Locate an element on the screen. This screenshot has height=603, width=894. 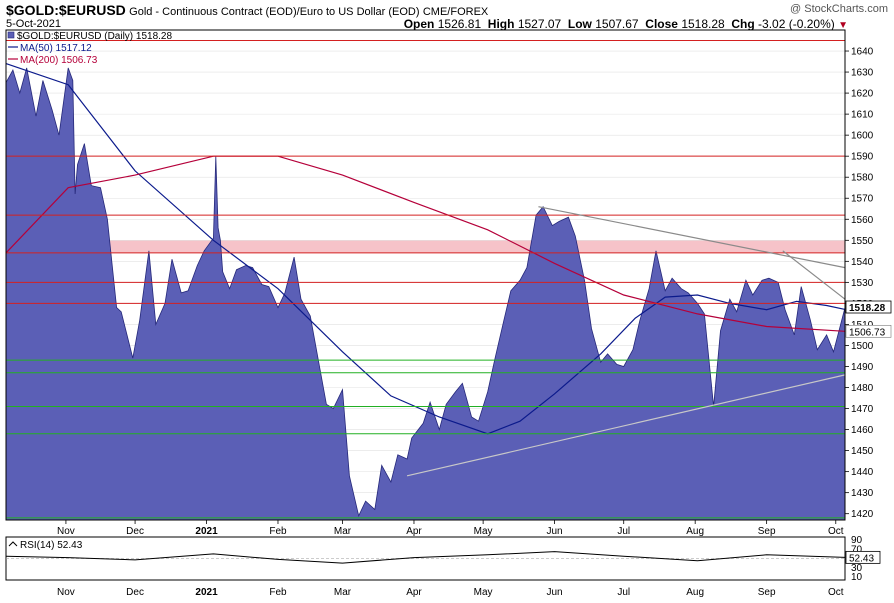
rsi-x-month-label: 2021 is located at coordinates (206, 592).